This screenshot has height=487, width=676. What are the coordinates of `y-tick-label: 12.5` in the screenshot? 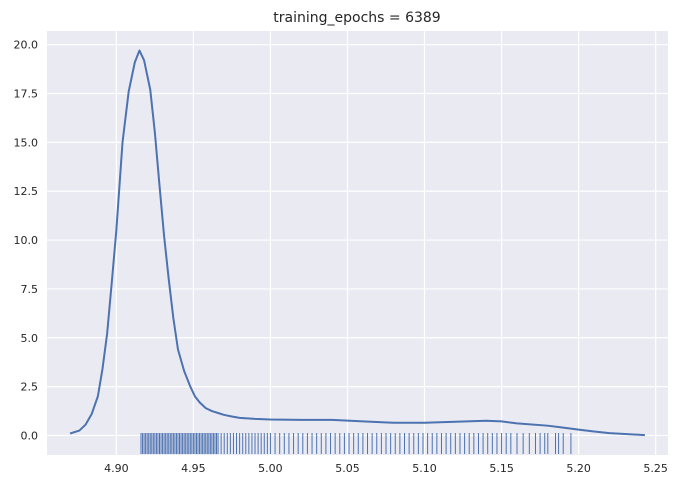 It's located at (26, 191).